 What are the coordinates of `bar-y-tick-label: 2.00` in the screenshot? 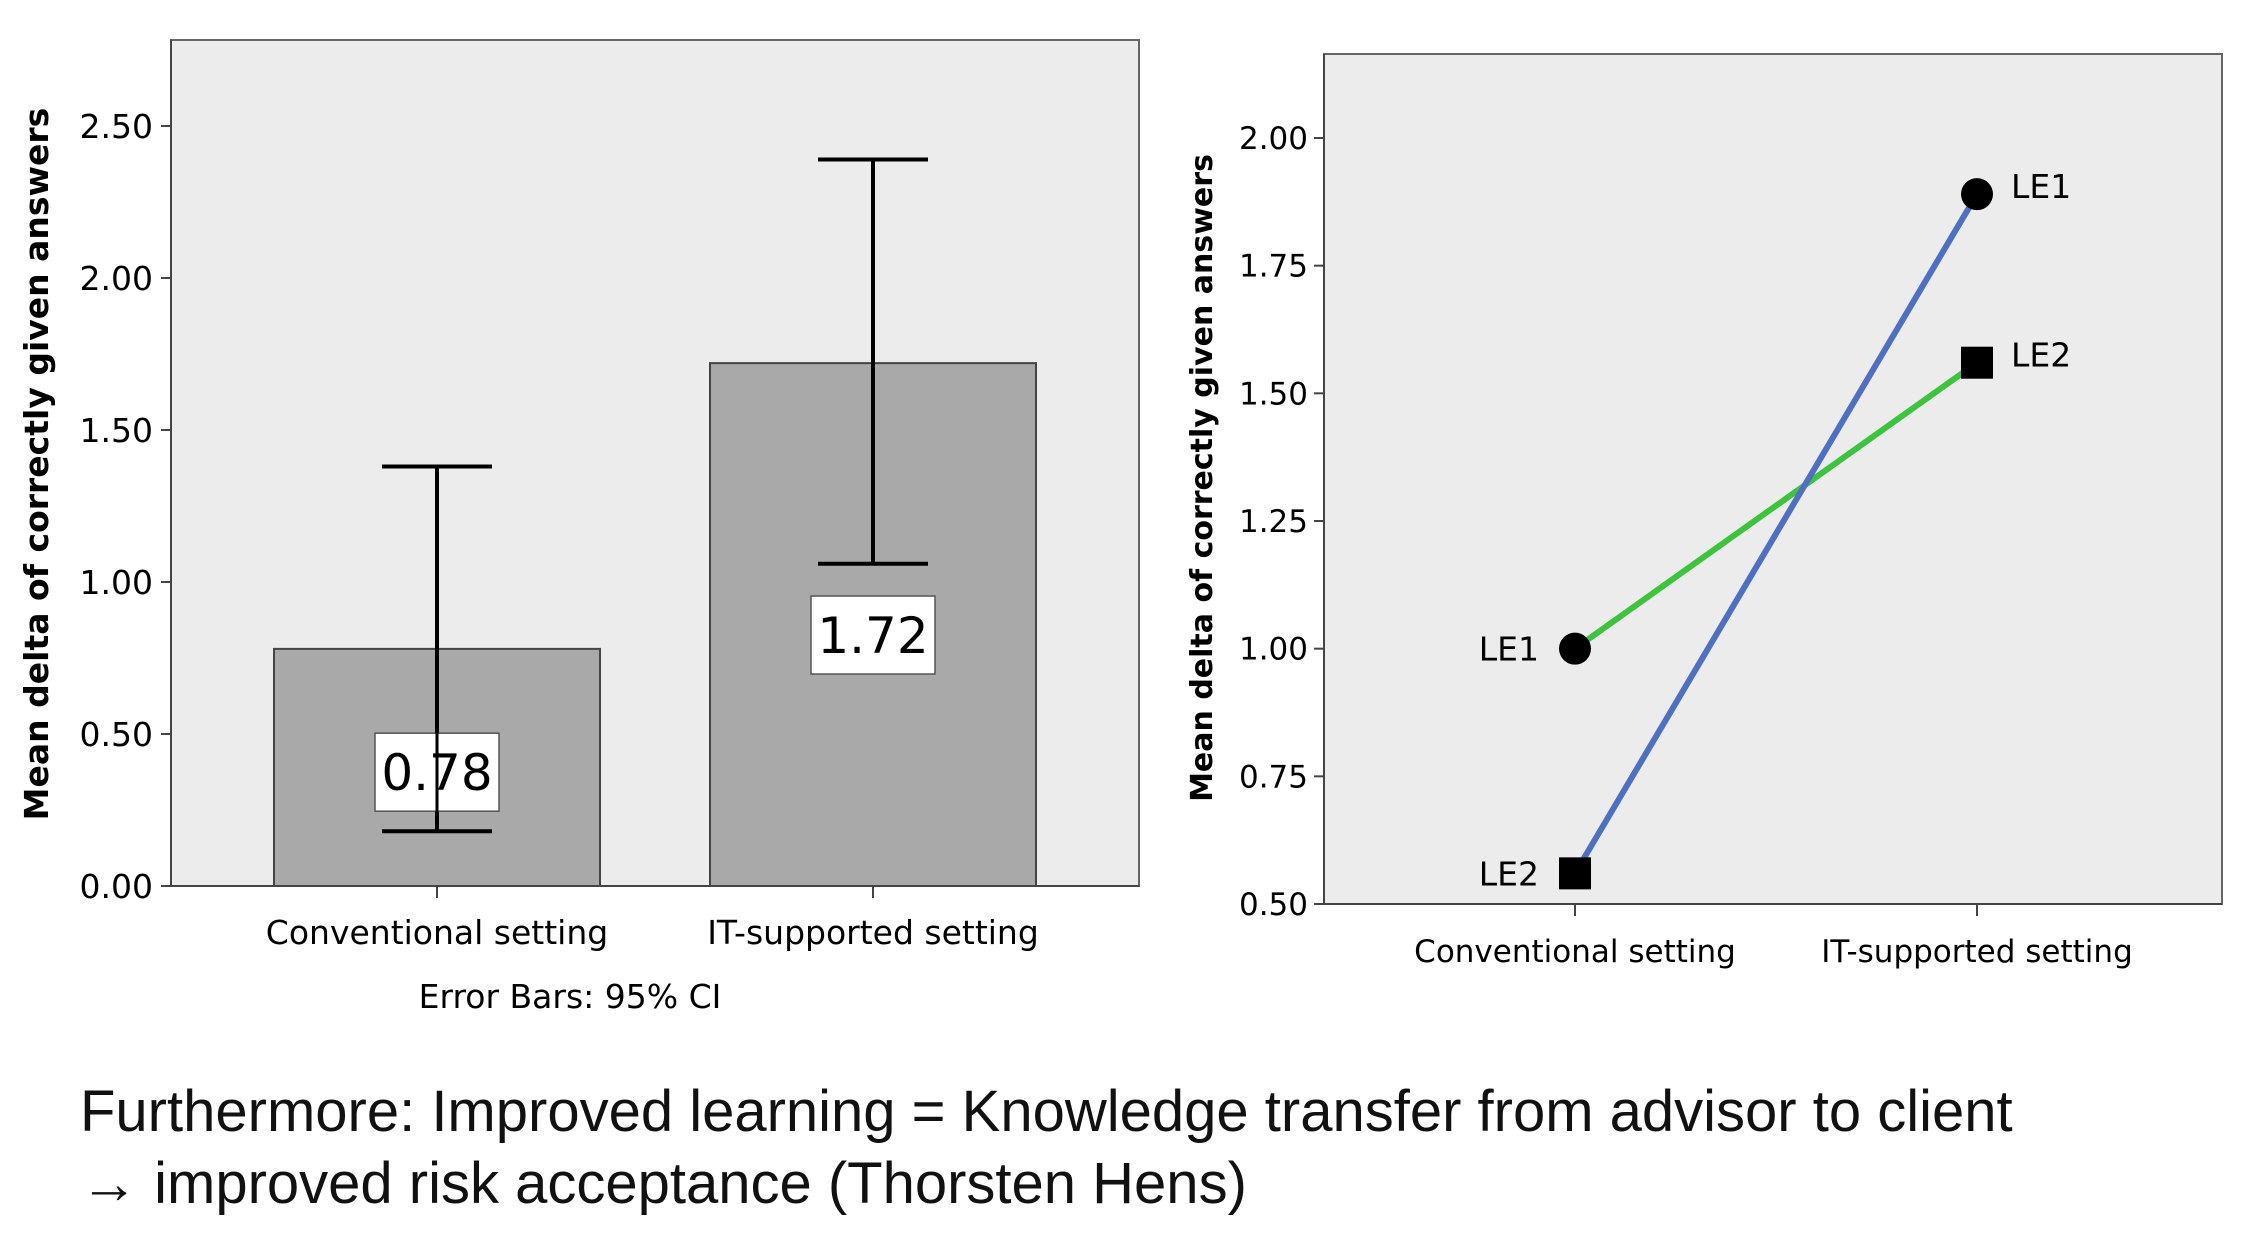 It's located at (116, 278).